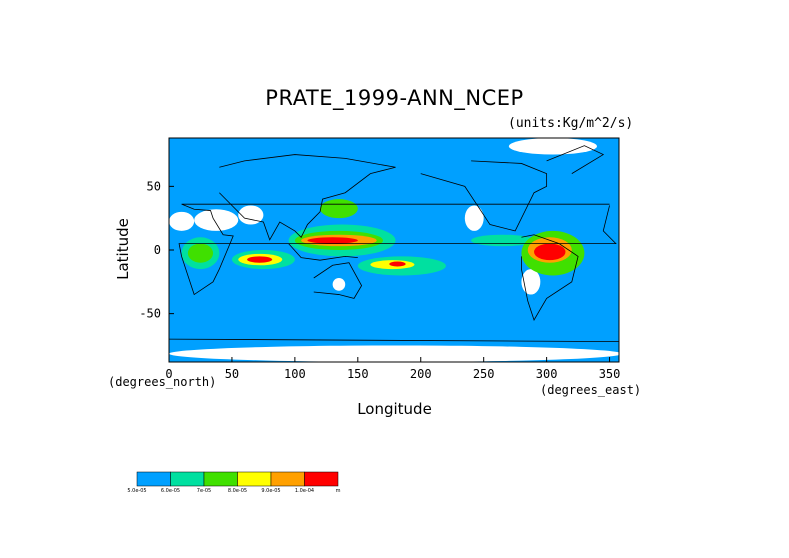  What do you see at coordinates (168, 374) in the screenshot?
I see `x-tick-label: 0` at bounding box center [168, 374].